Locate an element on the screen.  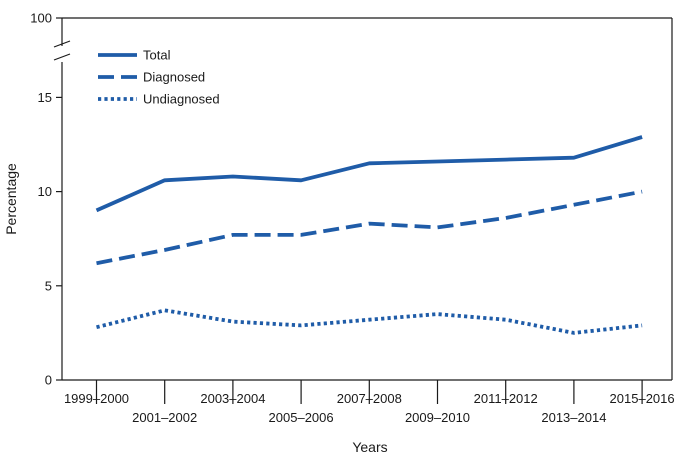
series-line-diagnosed is located at coordinates (369, 227).